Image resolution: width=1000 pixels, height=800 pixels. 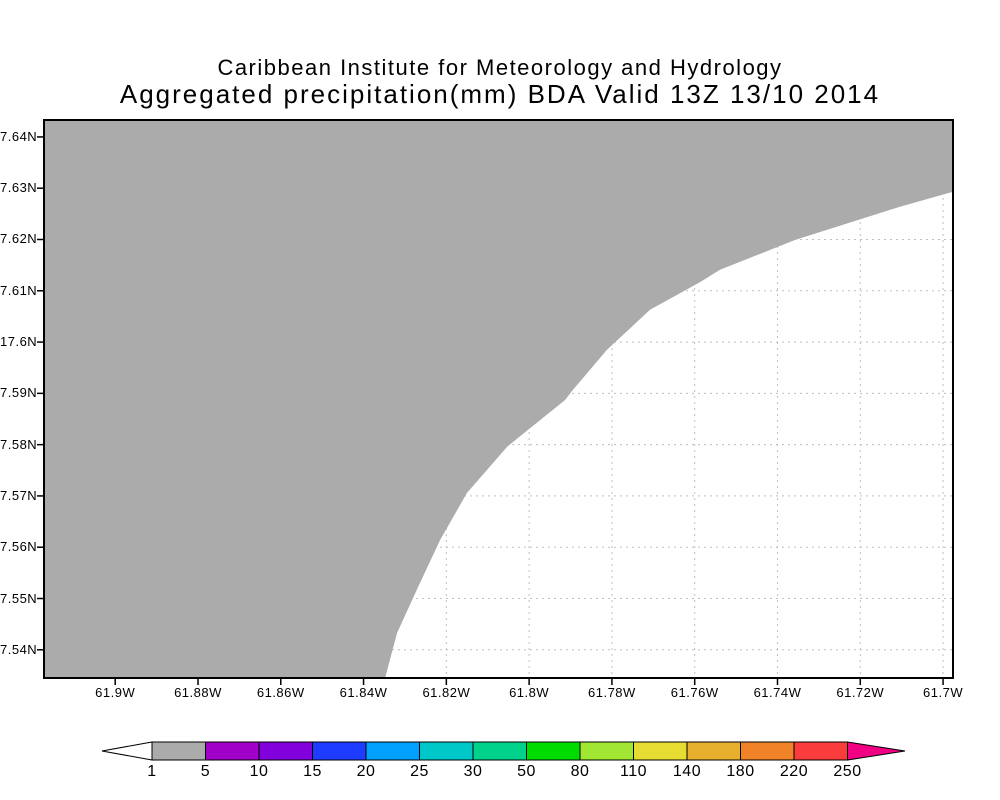 What do you see at coordinates (612, 692) in the screenshot?
I see `x-axis-tick-label: 61.78W` at bounding box center [612, 692].